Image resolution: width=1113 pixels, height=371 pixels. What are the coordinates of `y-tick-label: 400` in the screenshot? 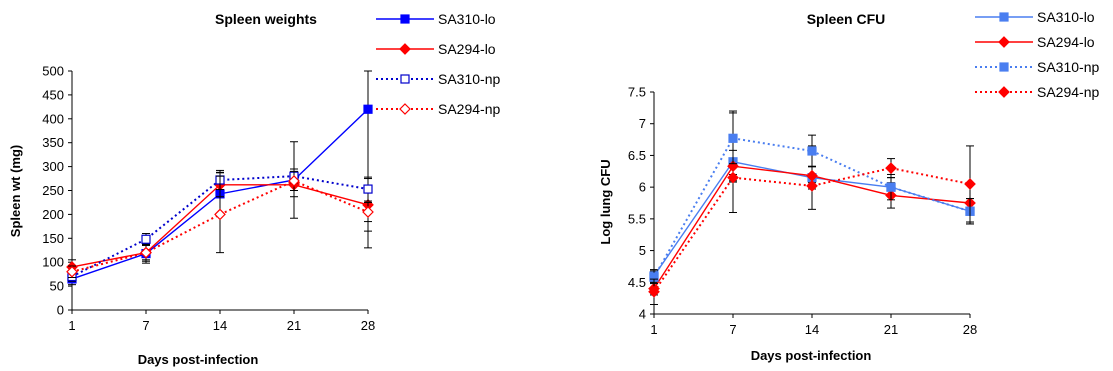 It's located at (53, 118).